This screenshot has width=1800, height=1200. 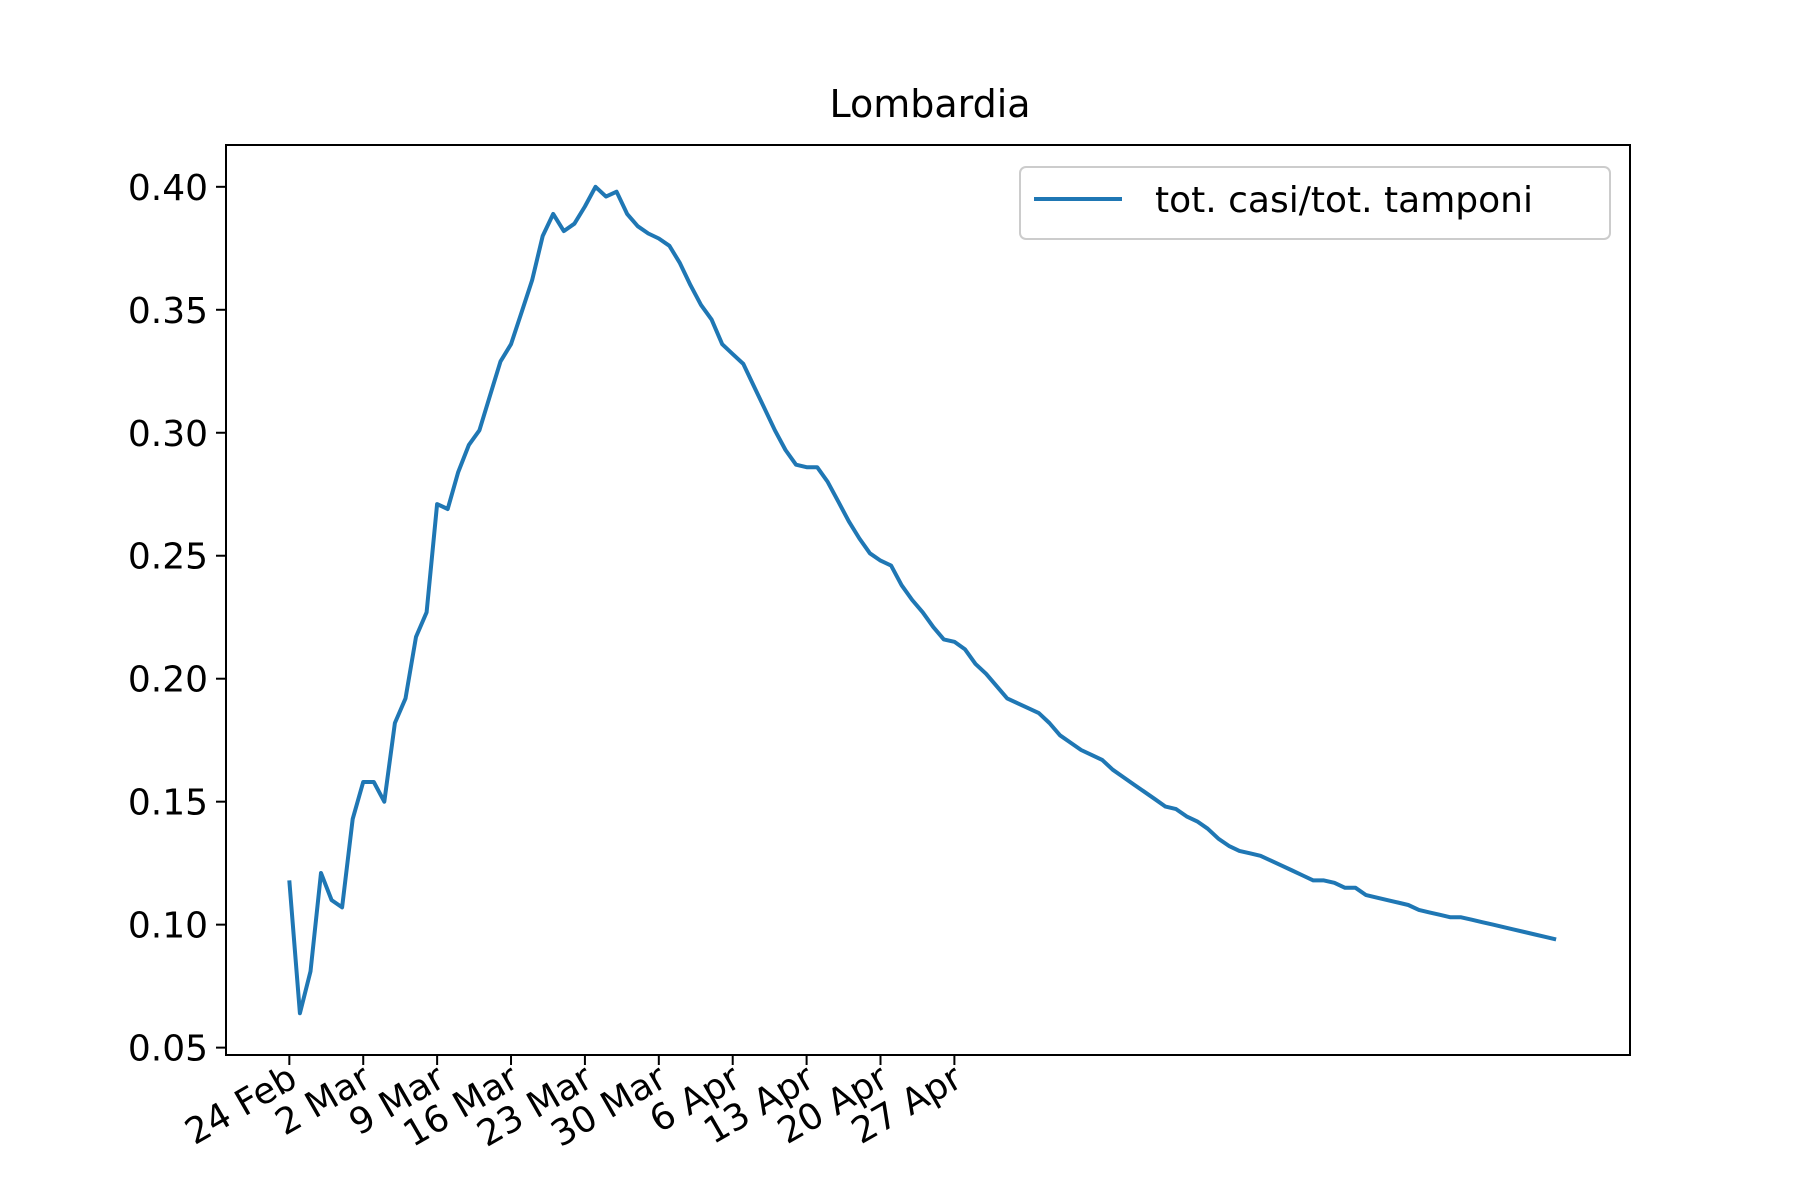 What do you see at coordinates (168, 188) in the screenshot?
I see `y-tick-label: 0.40` at bounding box center [168, 188].